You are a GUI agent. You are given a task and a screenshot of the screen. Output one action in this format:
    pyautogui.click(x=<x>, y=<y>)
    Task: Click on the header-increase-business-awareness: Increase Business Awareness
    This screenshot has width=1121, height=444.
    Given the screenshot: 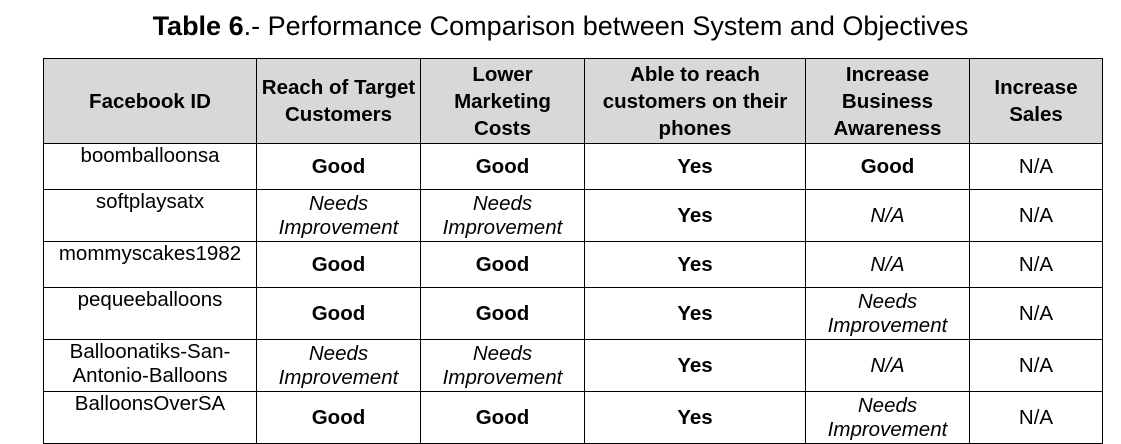 What is the action you would take?
    pyautogui.click(x=887, y=101)
    